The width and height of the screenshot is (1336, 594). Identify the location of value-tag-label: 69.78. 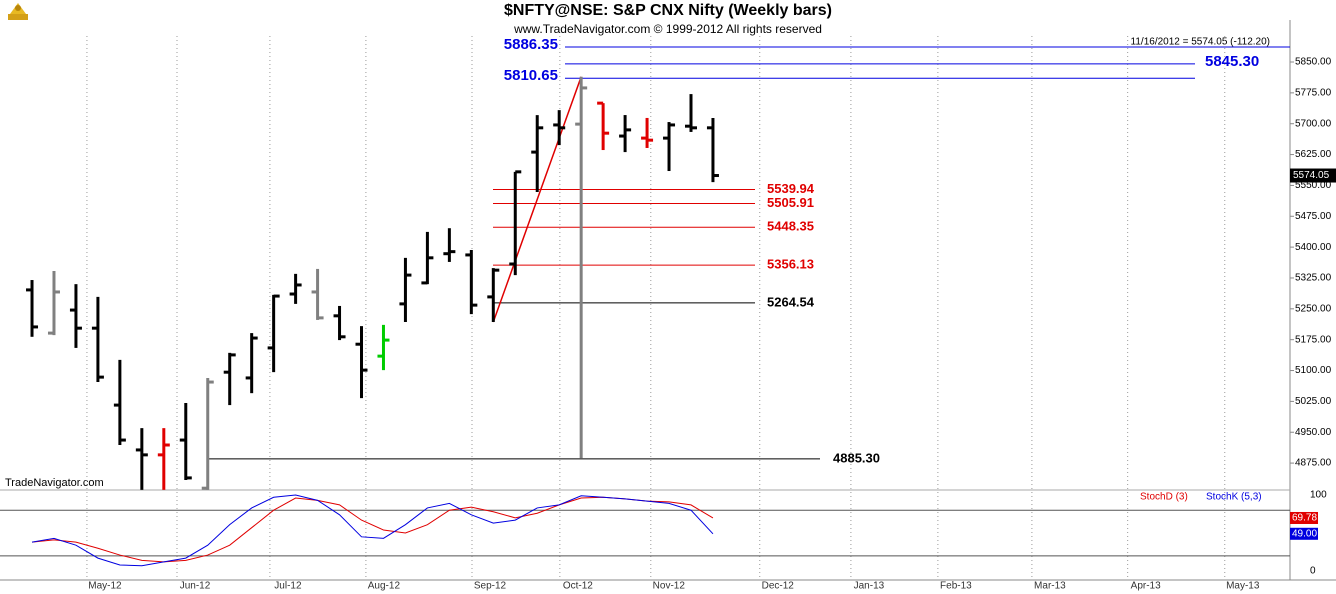
(1304, 518).